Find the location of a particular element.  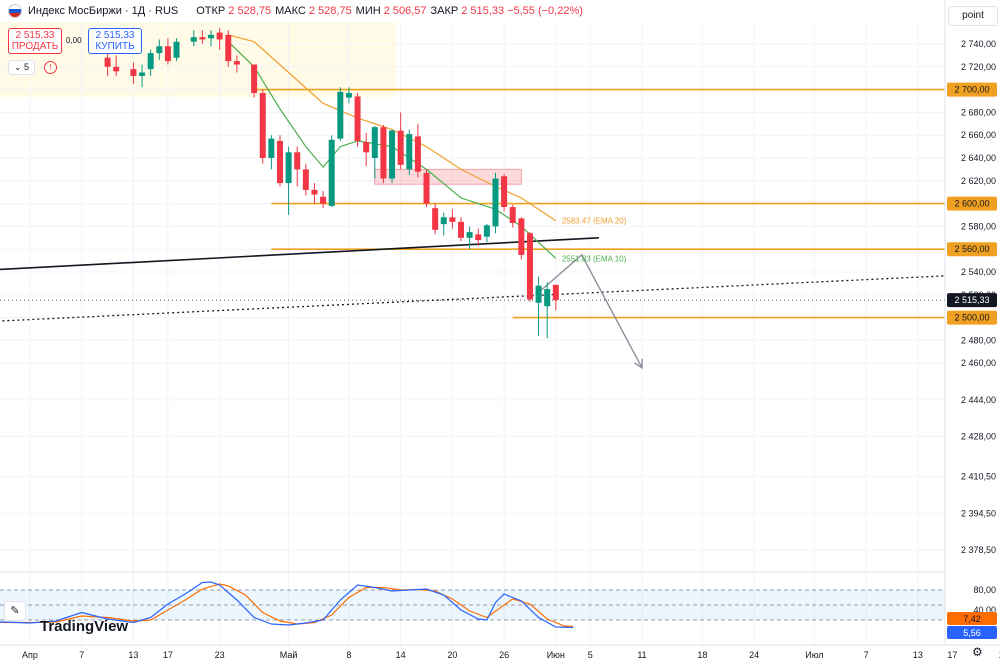

last-price-tag is located at coordinates (972, 300).